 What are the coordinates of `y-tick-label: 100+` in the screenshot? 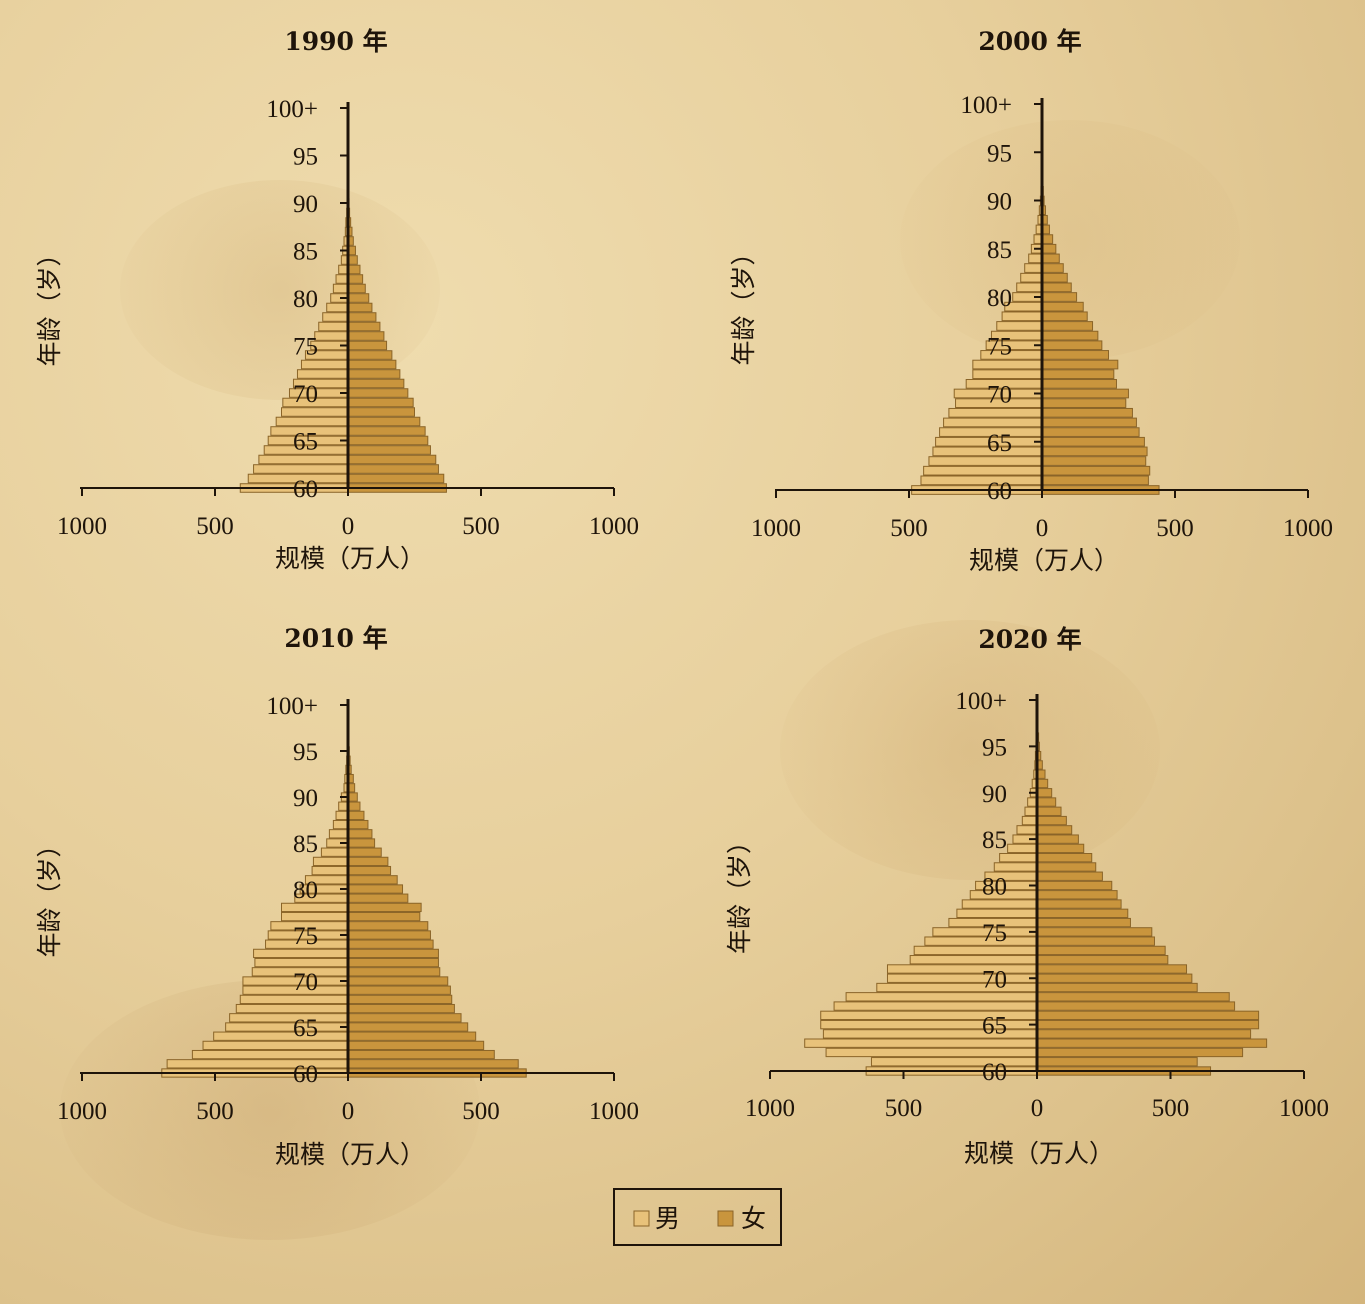 It's located at (981, 701).